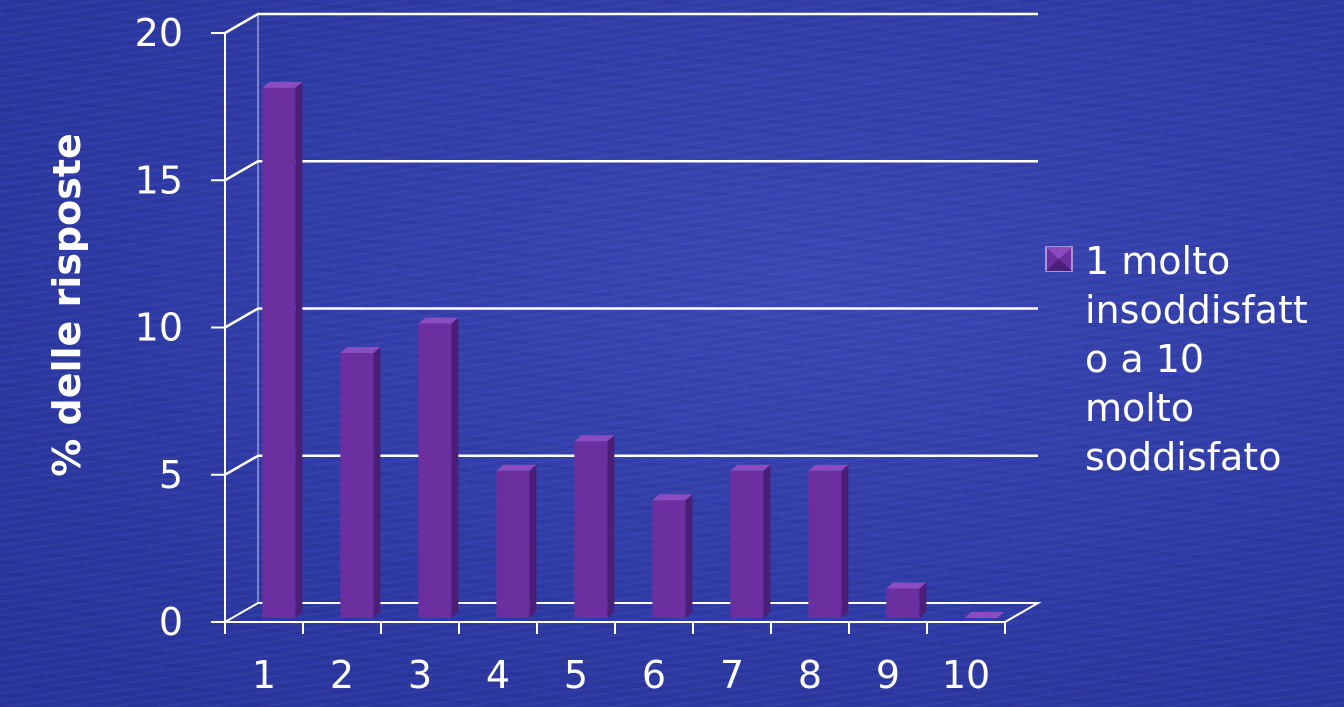 This screenshot has height=707, width=1344. Describe the element at coordinates (1196, 310) in the screenshot. I see `legend-label-line: insoddisfatt` at that location.